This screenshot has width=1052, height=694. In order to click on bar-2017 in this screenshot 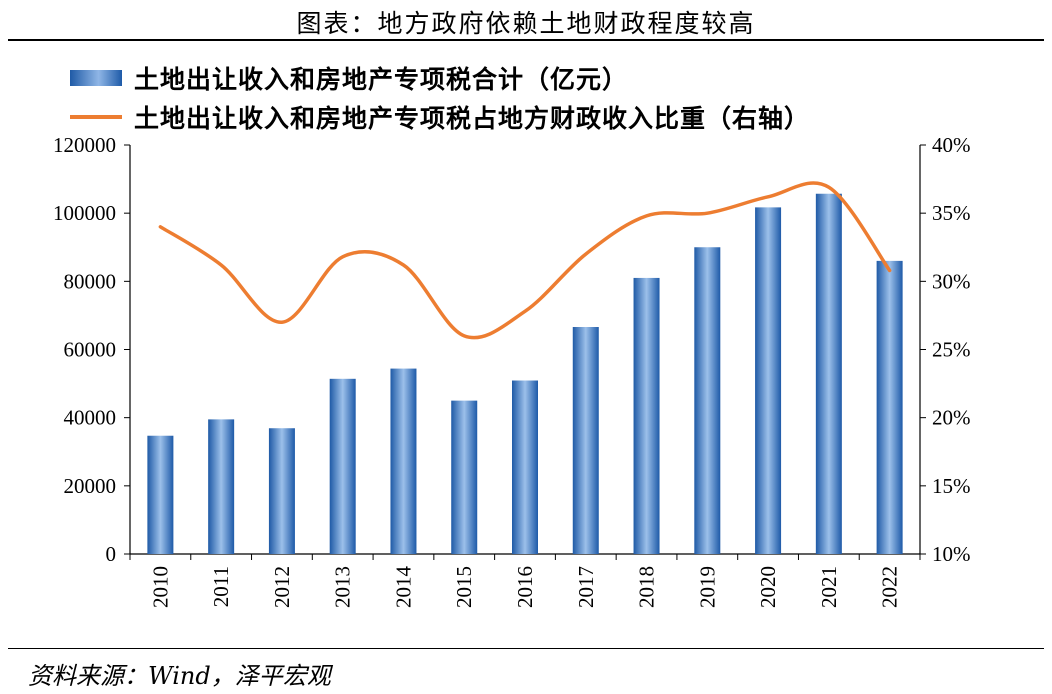, I will do `click(585, 440)`.